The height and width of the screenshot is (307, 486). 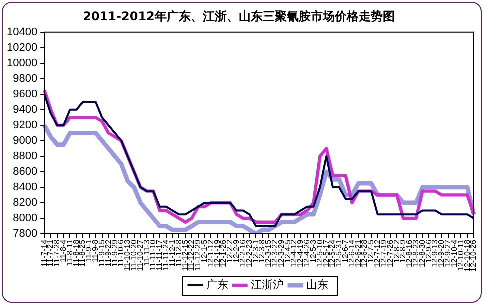 I want to click on x-tick-label: 12-10-26, so click(x=473, y=255).